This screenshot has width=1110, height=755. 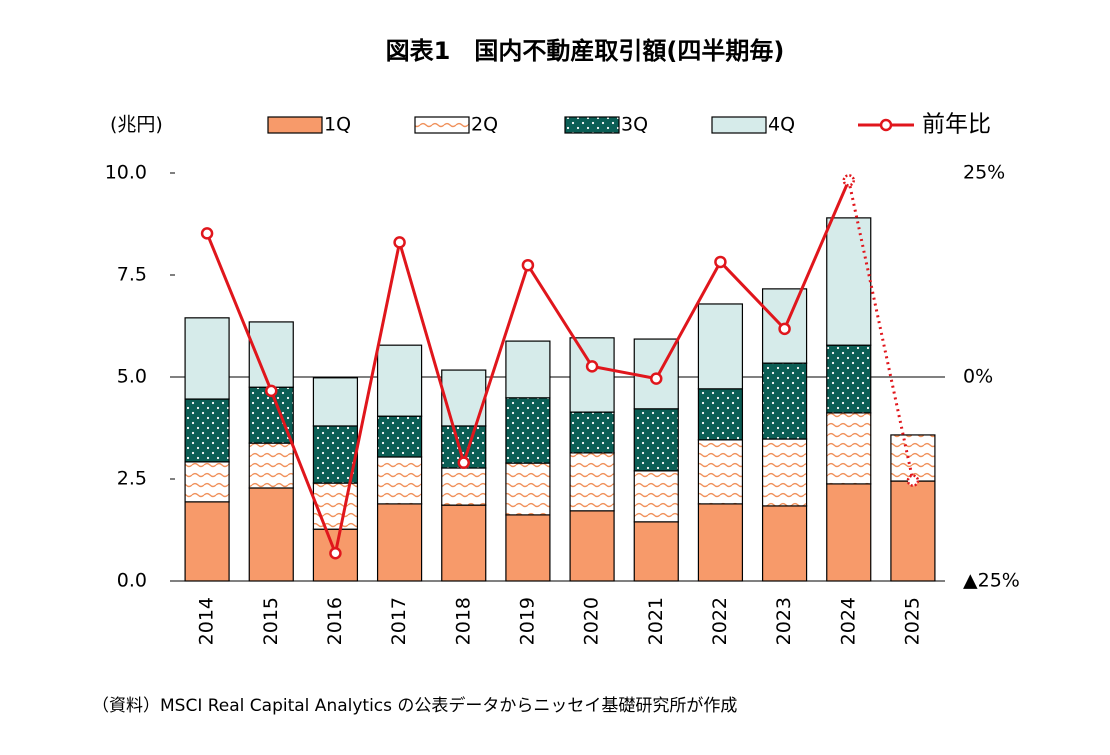 What do you see at coordinates (132, 275) in the screenshot?
I see `y-tick-label: 7.5` at bounding box center [132, 275].